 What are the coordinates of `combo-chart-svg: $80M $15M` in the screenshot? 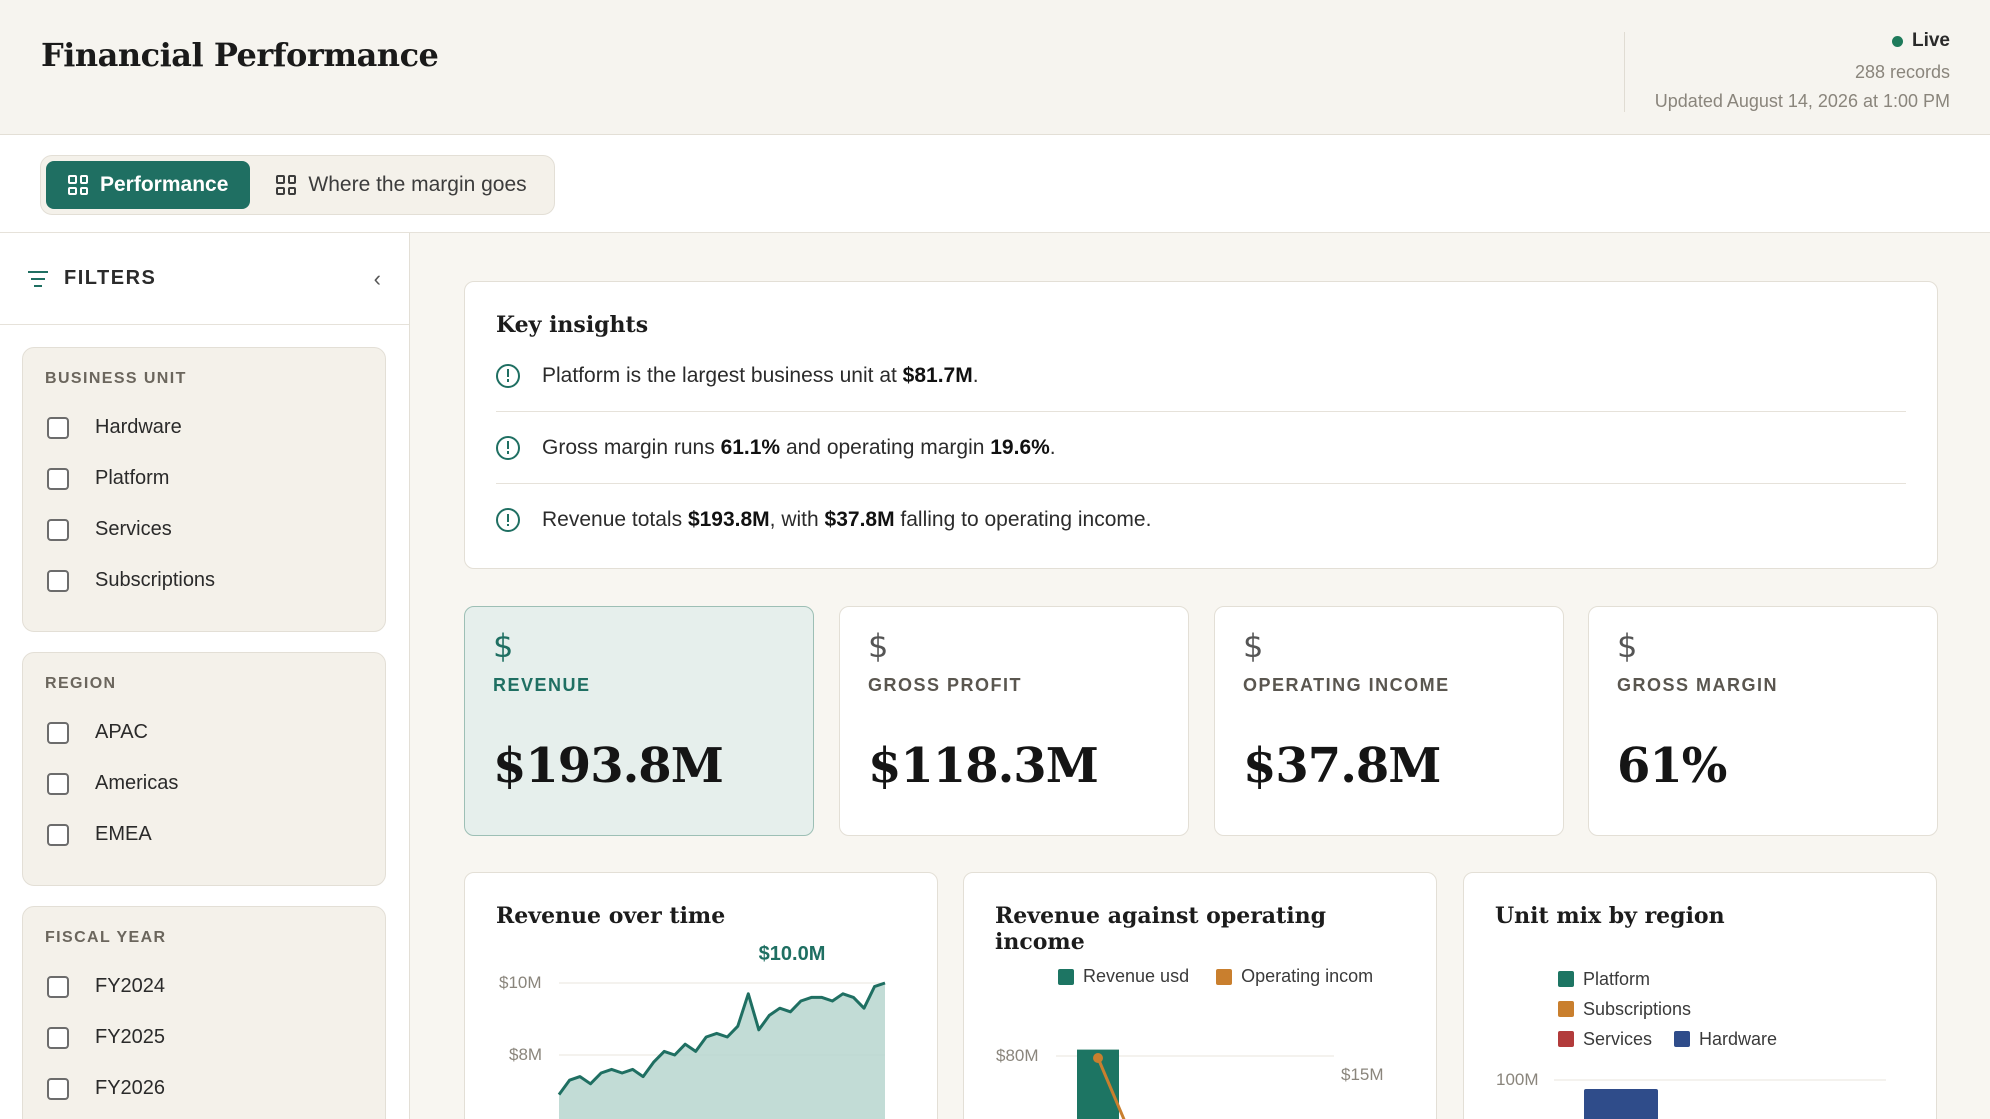 It's located at (1190, 1082).